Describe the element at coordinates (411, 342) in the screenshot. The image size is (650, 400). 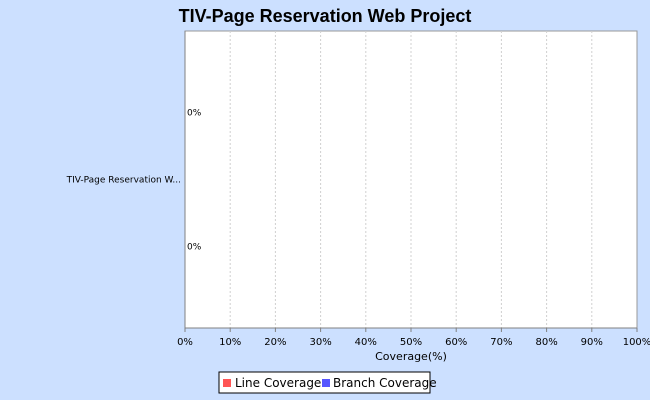
I see `x-tick-label-50: 50%` at that location.